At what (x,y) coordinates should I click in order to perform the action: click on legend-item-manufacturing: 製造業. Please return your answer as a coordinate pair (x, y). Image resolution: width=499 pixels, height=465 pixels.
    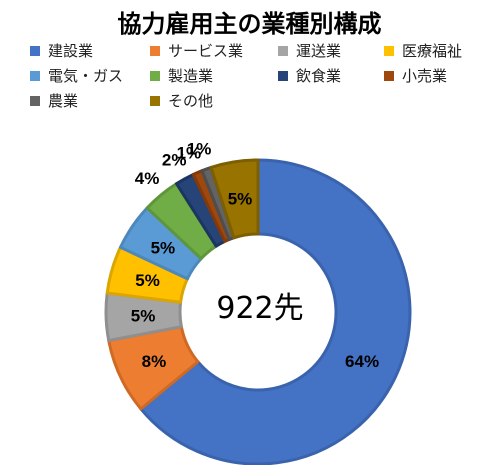
    Looking at the image, I should click on (181, 75).